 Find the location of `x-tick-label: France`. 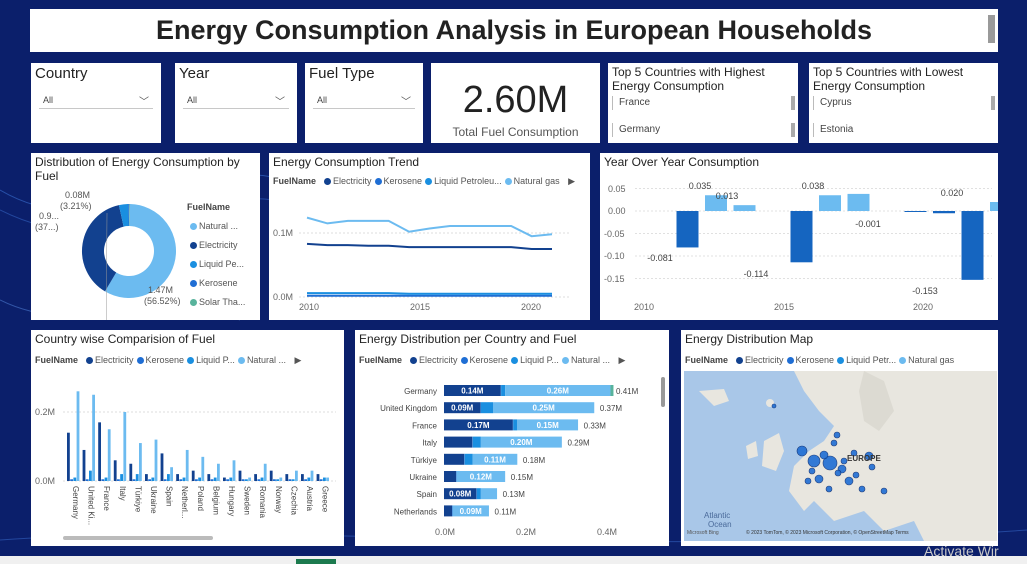

x-tick-label: France is located at coordinates (106, 498).